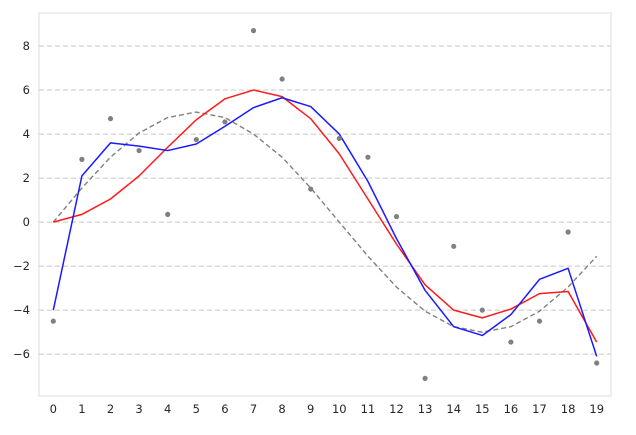  I want to click on x-tick-label: 9, so click(310, 409).